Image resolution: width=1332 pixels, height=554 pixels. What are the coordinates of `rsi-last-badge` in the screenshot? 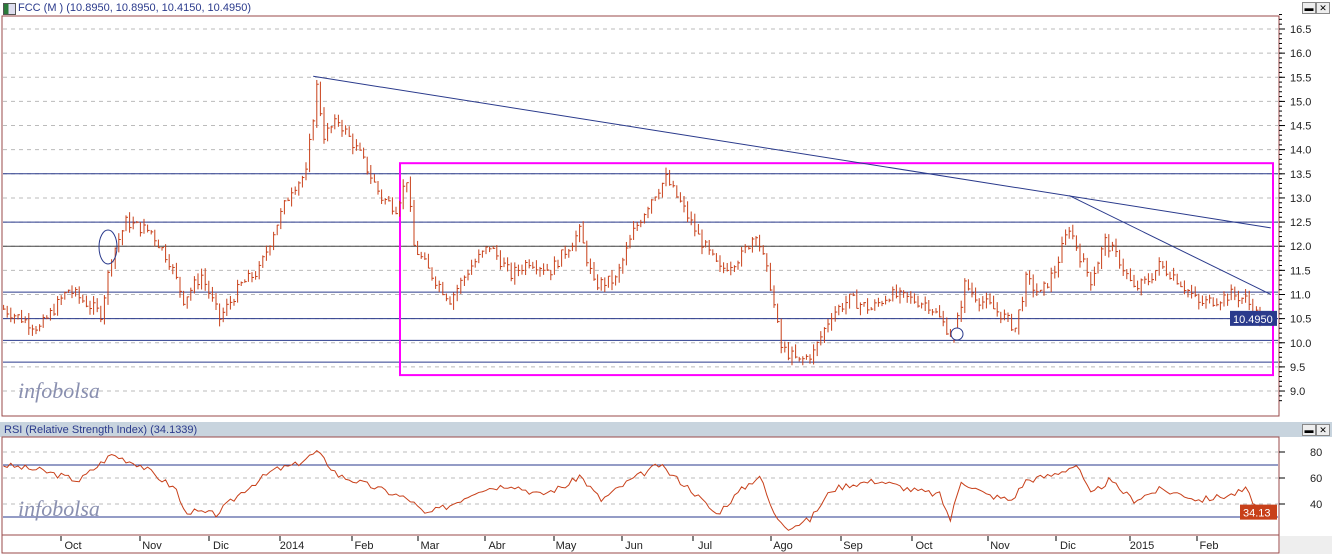 It's located at (1258, 512).